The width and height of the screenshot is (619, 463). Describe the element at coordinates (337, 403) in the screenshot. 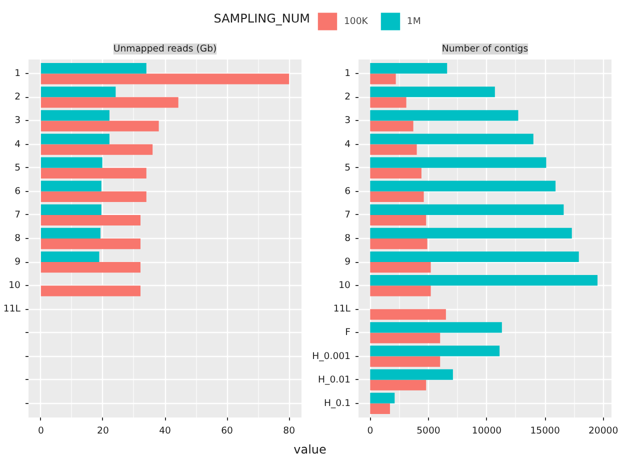

I see `y-tick-label: H_0.1` at that location.